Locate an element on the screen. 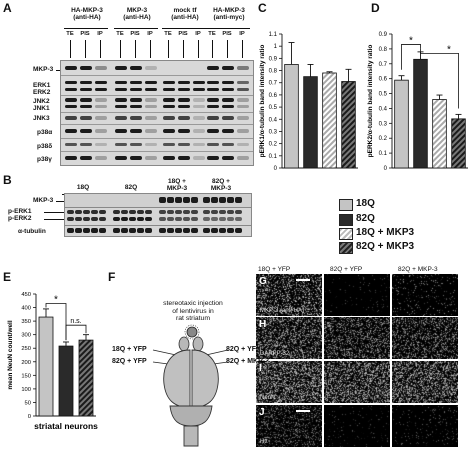  row-label-mkp3: MKP-3 is located at coordinates (43, 69).